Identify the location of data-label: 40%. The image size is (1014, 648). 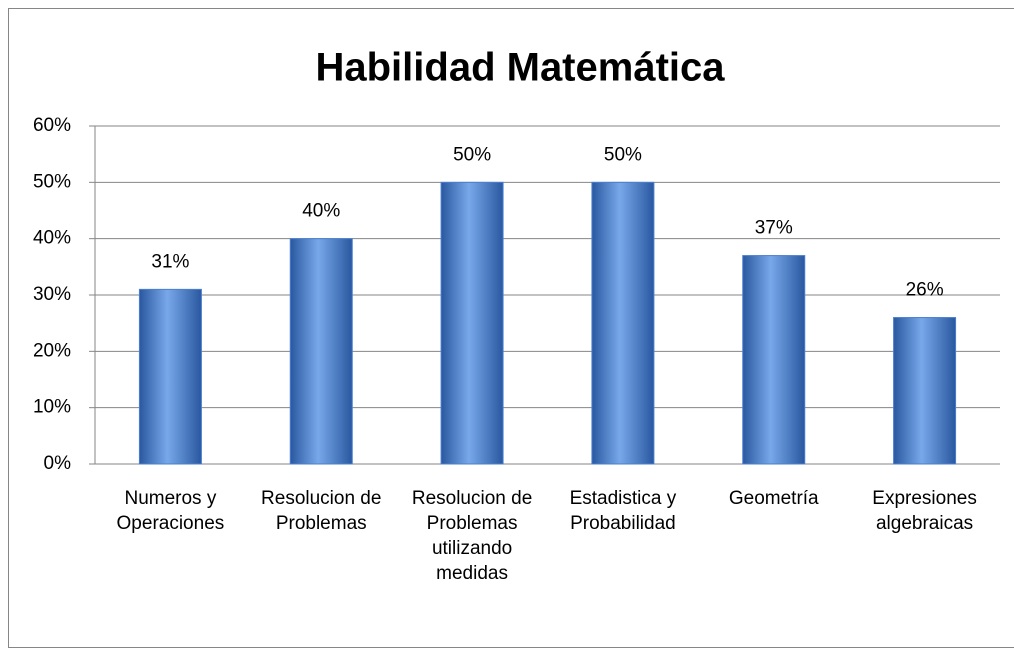
(321, 211).